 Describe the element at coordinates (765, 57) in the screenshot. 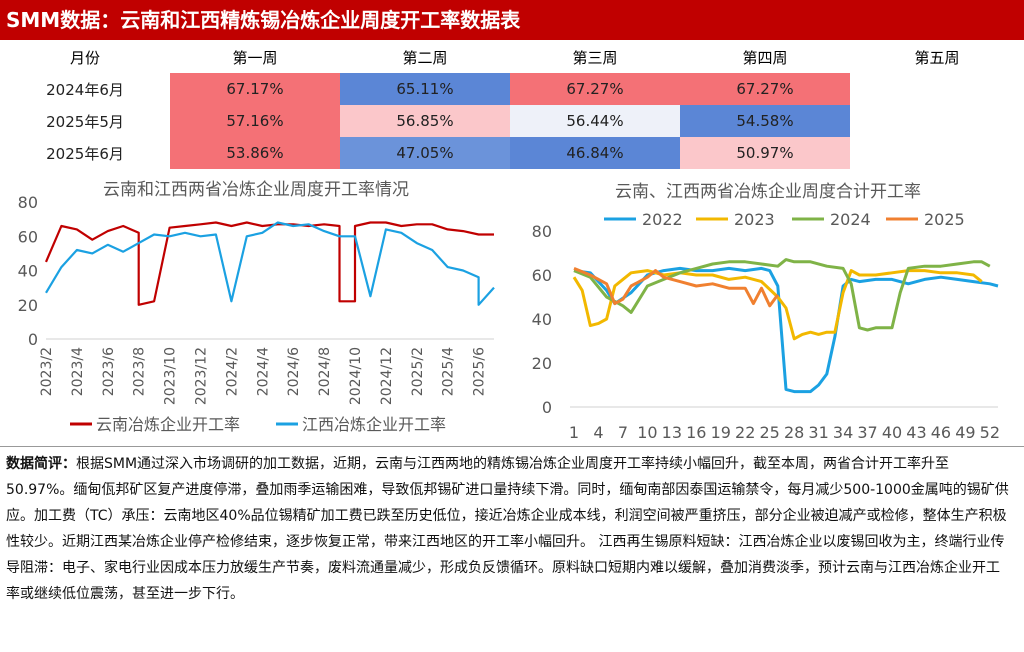

I see `col-header-week4: 第四周` at that location.